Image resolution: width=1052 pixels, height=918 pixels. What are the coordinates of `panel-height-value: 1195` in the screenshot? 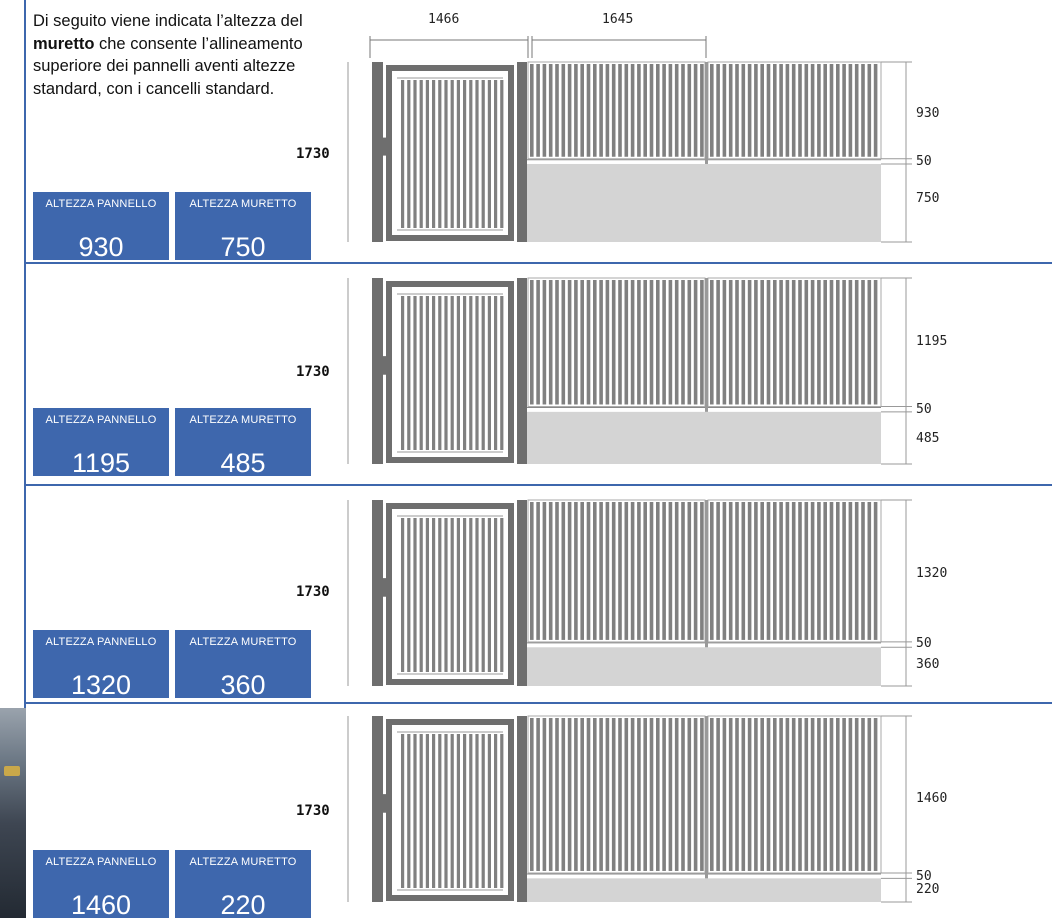 It's located at (101, 463).